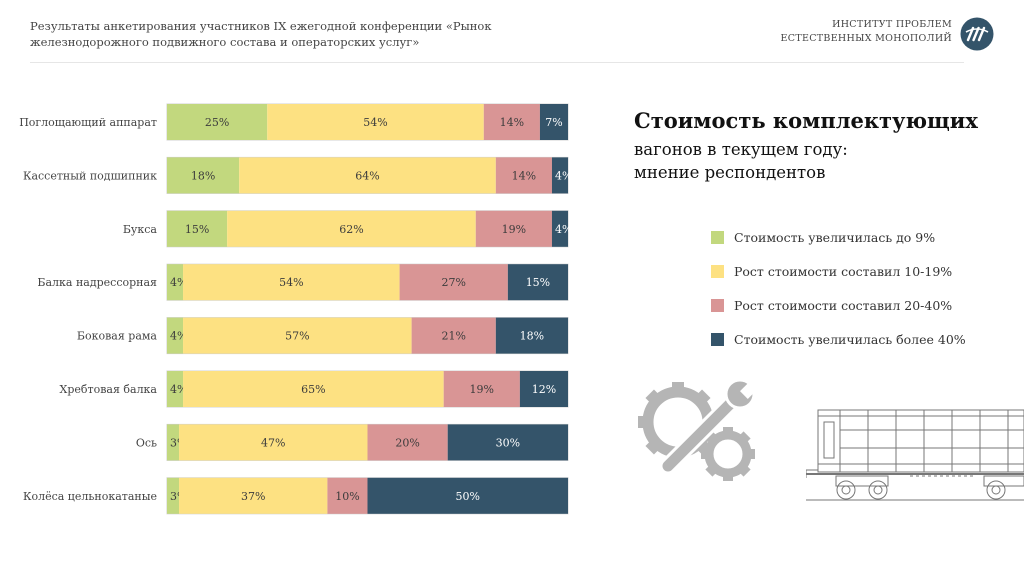 The image size is (1024, 576). What do you see at coordinates (90, 496) in the screenshot?
I see `category-label: Колёса цельнокатаные` at bounding box center [90, 496].